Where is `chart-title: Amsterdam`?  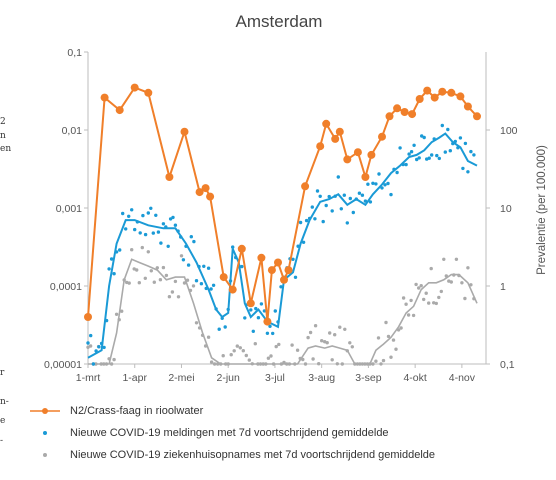 chart-title: Amsterdam is located at coordinates (279, 21).